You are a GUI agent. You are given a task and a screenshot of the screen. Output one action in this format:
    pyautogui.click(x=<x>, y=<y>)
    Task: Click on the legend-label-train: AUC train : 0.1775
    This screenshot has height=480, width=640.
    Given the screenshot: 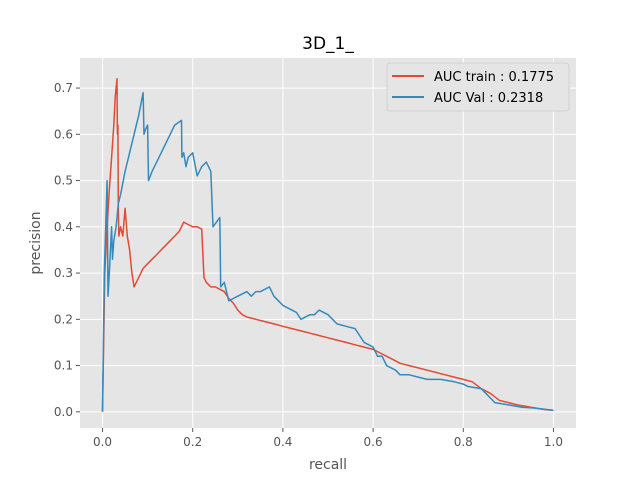 What is the action you would take?
    pyautogui.click(x=494, y=77)
    